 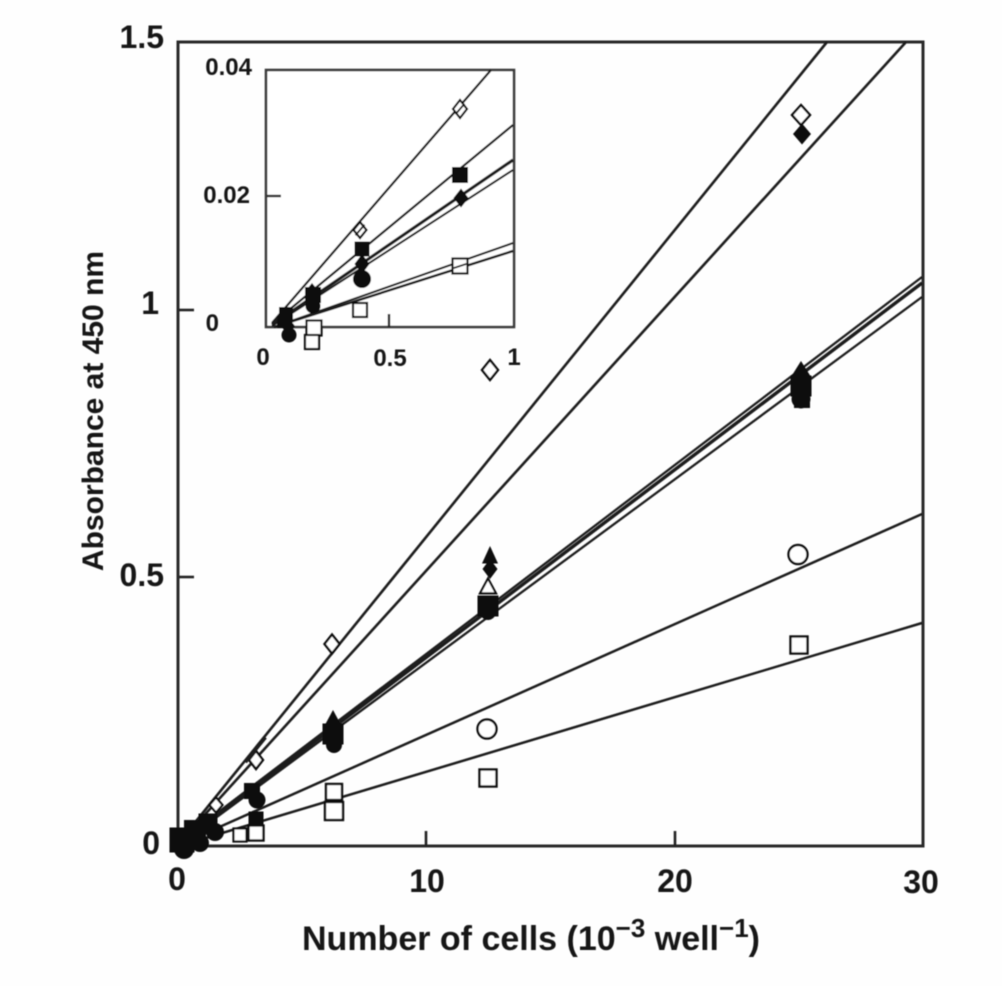 I want to click on svg-text: 0.02, so click(x=226, y=195).